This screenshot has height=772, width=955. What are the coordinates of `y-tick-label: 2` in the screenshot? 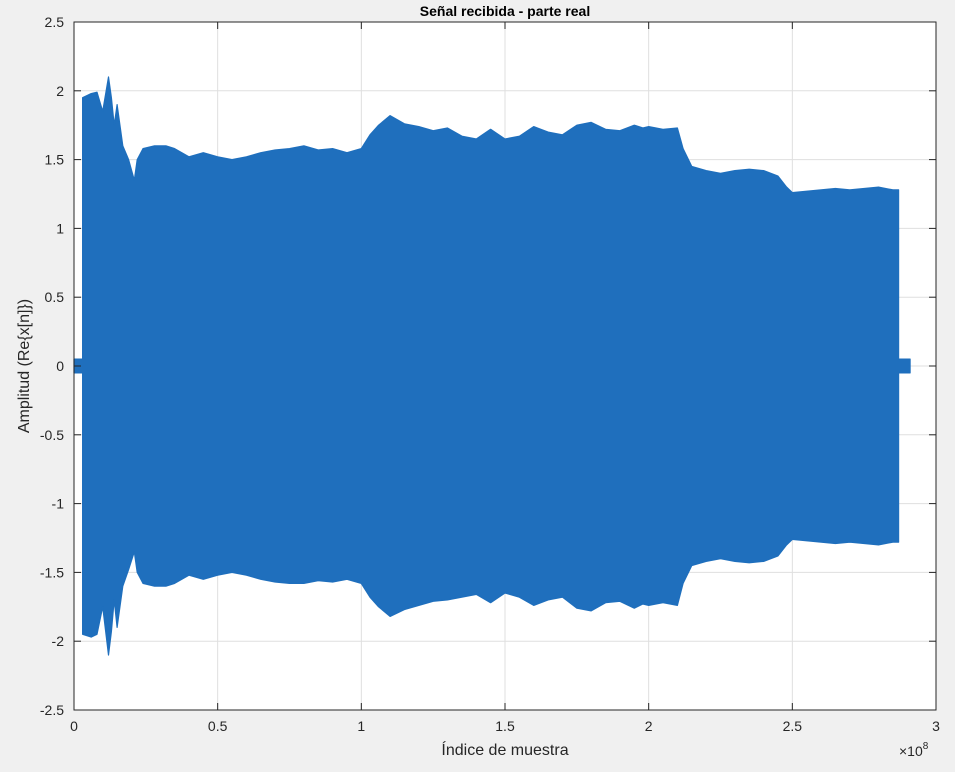 It's located at (60, 91).